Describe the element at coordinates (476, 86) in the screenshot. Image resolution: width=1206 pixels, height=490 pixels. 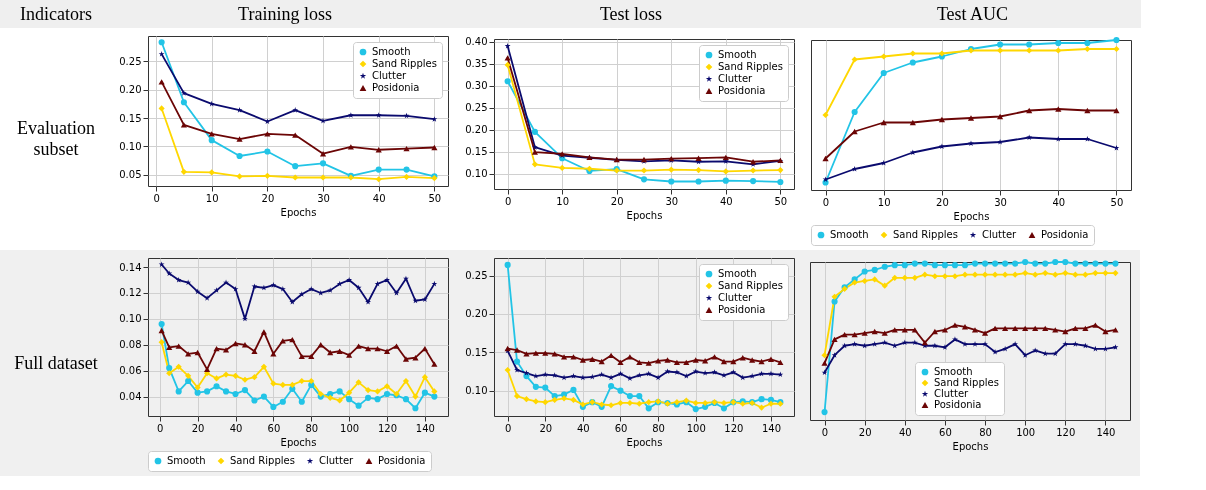
I see `y-tick-label: 0.30` at that location.